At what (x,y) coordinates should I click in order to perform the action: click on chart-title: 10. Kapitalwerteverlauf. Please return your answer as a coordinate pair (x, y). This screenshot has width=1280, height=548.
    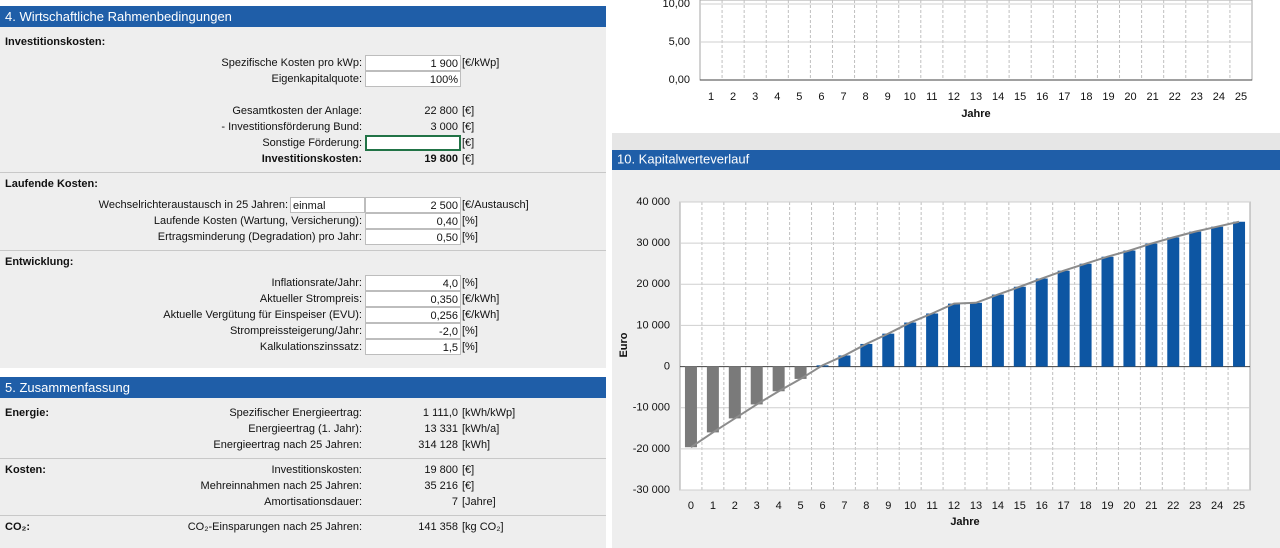
    Looking at the image, I should click on (683, 158).